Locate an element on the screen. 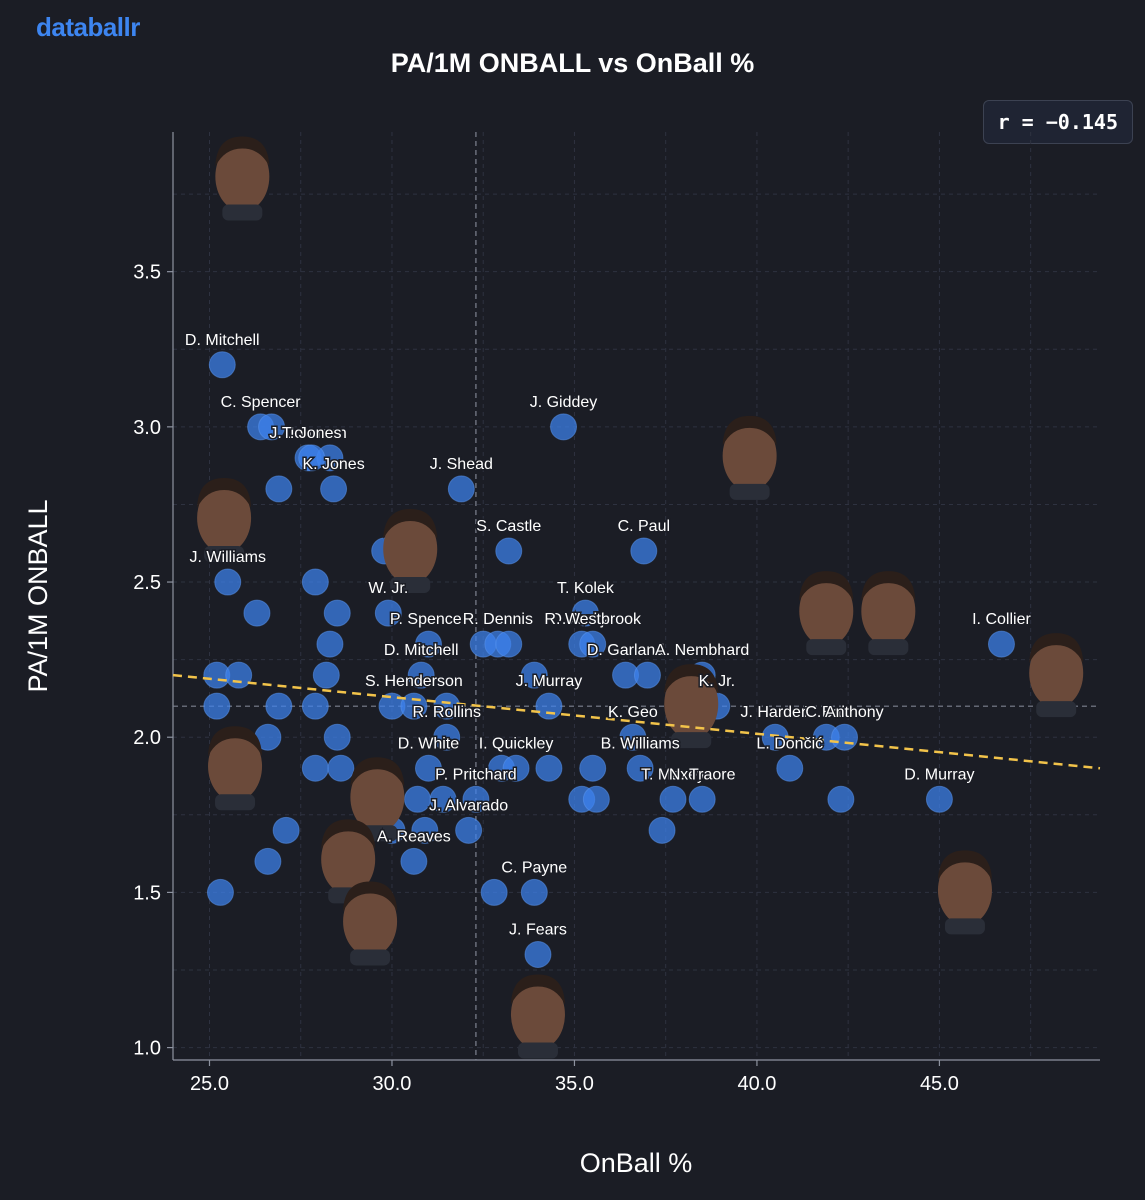  point-label: J. Johnson is located at coordinates (307, 433).